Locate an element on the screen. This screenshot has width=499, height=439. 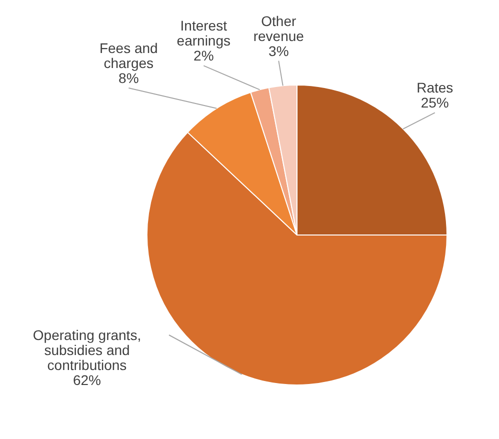
slice-label: Interest earnings is located at coordinates (203, 33).